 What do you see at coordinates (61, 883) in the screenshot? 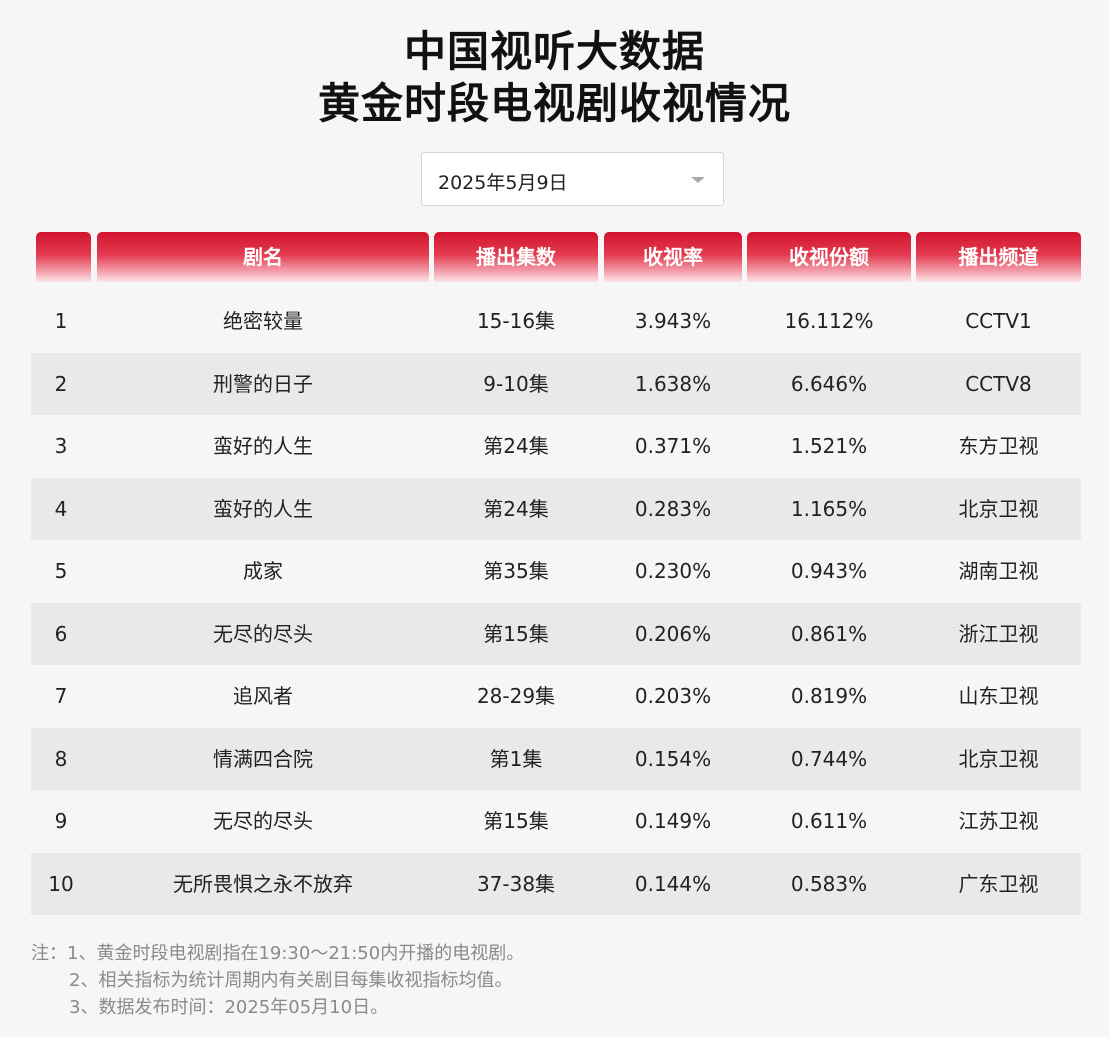
I see `cell-rank: 10` at bounding box center [61, 883].